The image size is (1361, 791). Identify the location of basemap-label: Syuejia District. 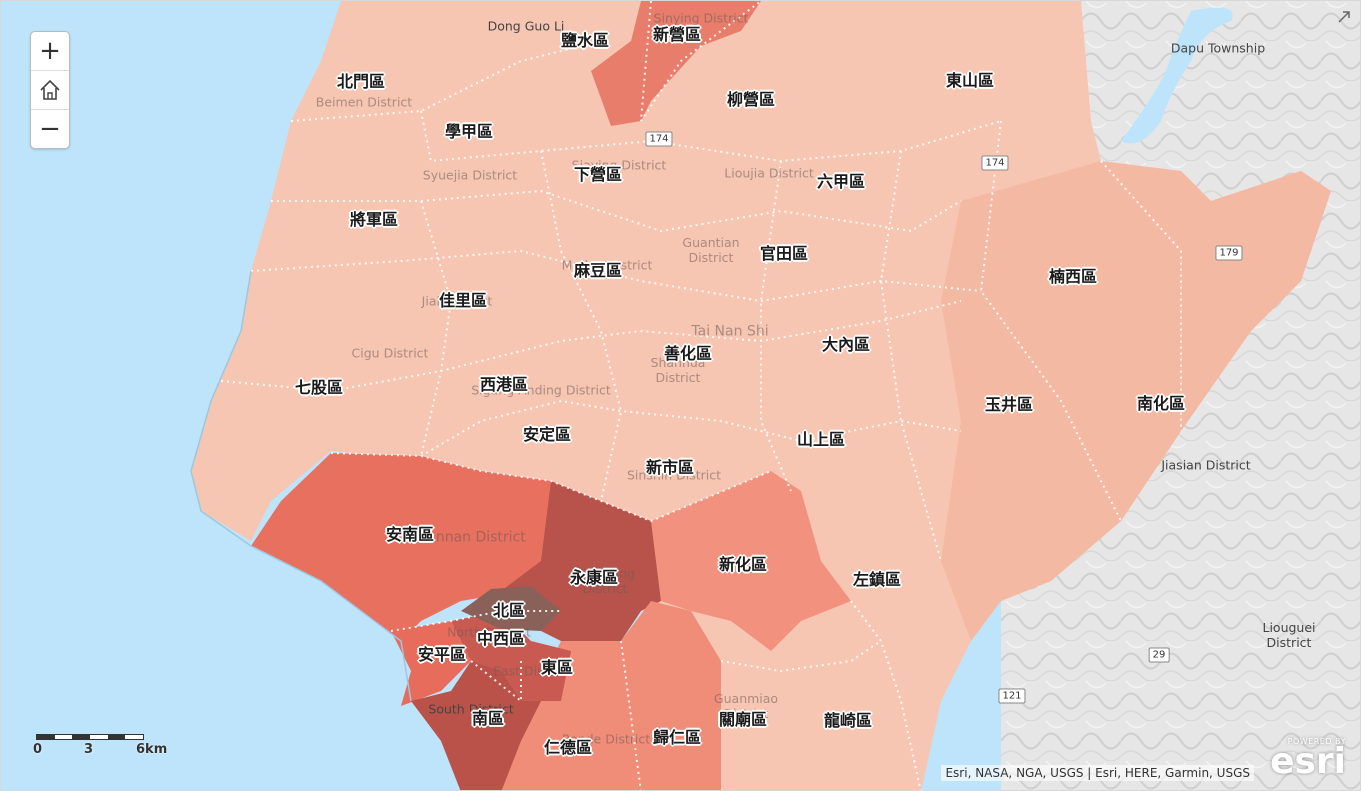
(470, 175).